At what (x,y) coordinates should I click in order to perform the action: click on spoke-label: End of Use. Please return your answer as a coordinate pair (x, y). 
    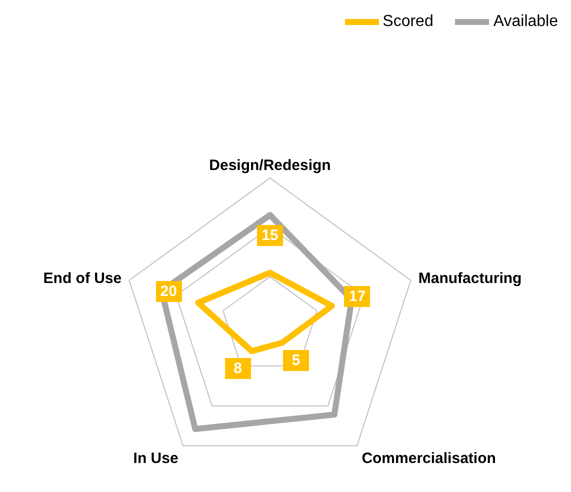
    Looking at the image, I should click on (82, 279).